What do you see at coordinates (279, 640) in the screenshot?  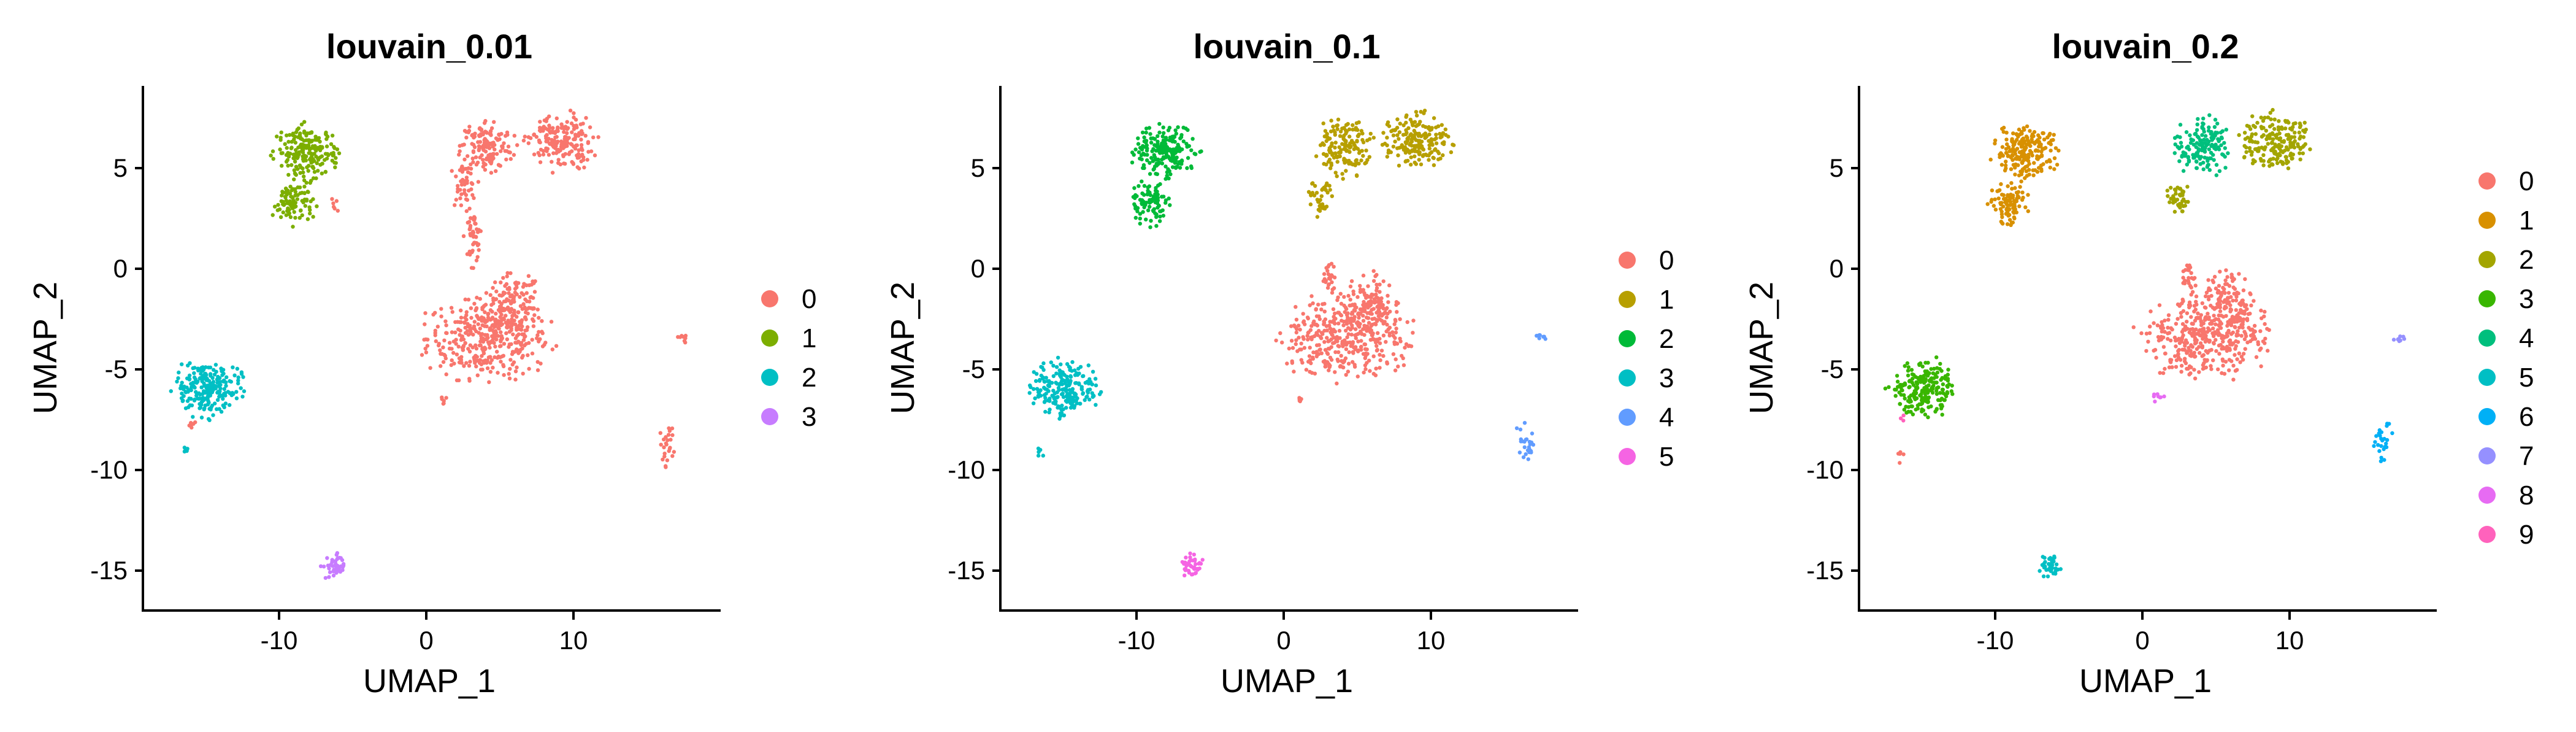 I see `x-tick-label: -10` at bounding box center [279, 640].